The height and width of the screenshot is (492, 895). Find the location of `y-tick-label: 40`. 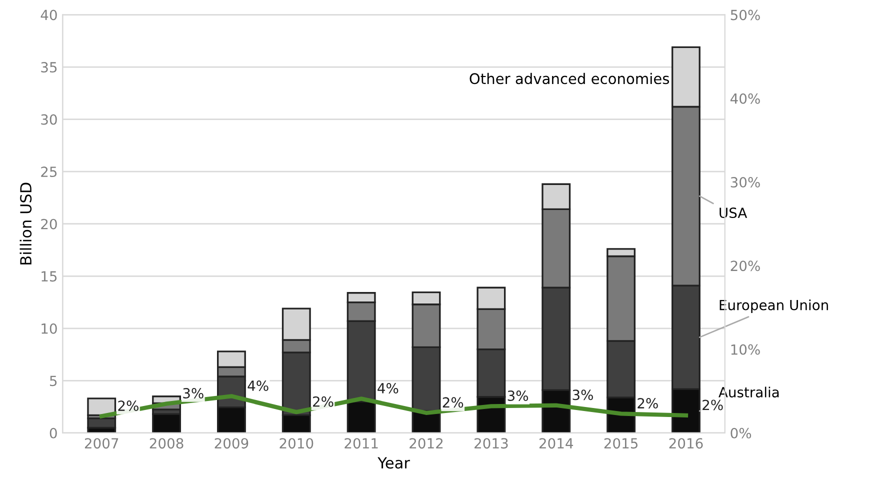

y-tick-label: 40 is located at coordinates (48, 15).